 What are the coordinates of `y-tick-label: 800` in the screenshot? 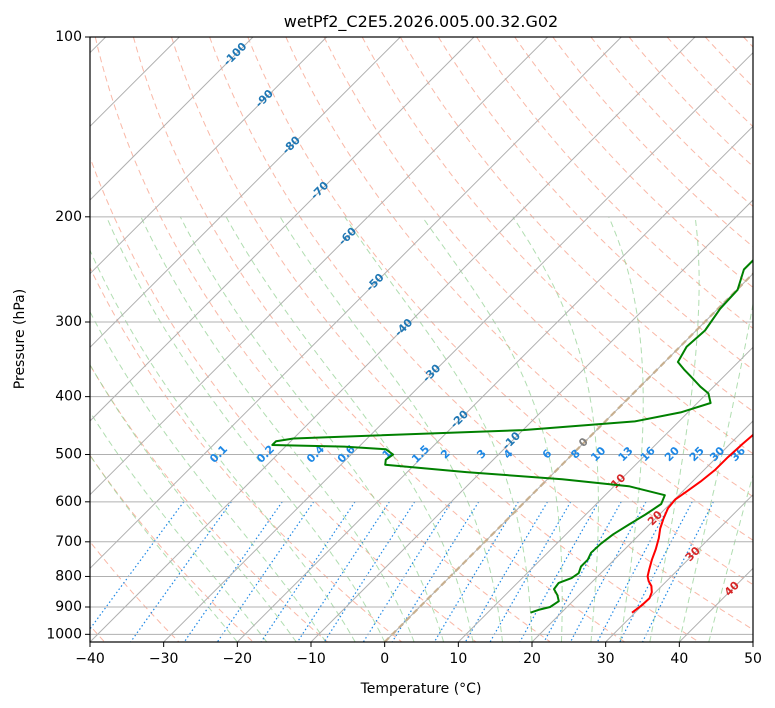 It's located at (68, 576).